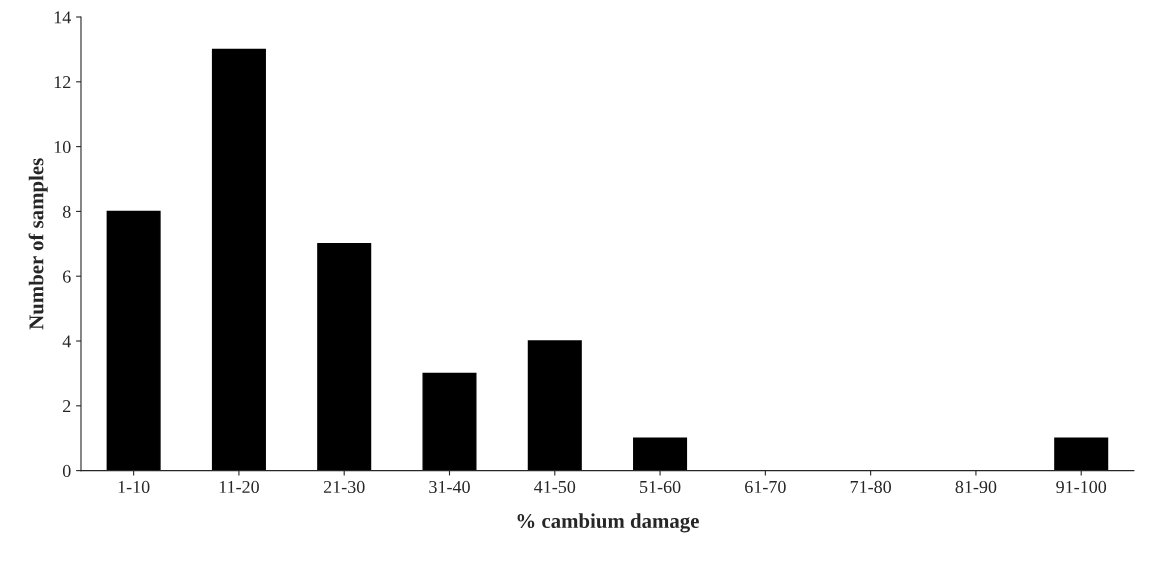 The image size is (1157, 567). Describe the element at coordinates (449, 487) in the screenshot. I see `x-tick-label: 31-40` at that location.